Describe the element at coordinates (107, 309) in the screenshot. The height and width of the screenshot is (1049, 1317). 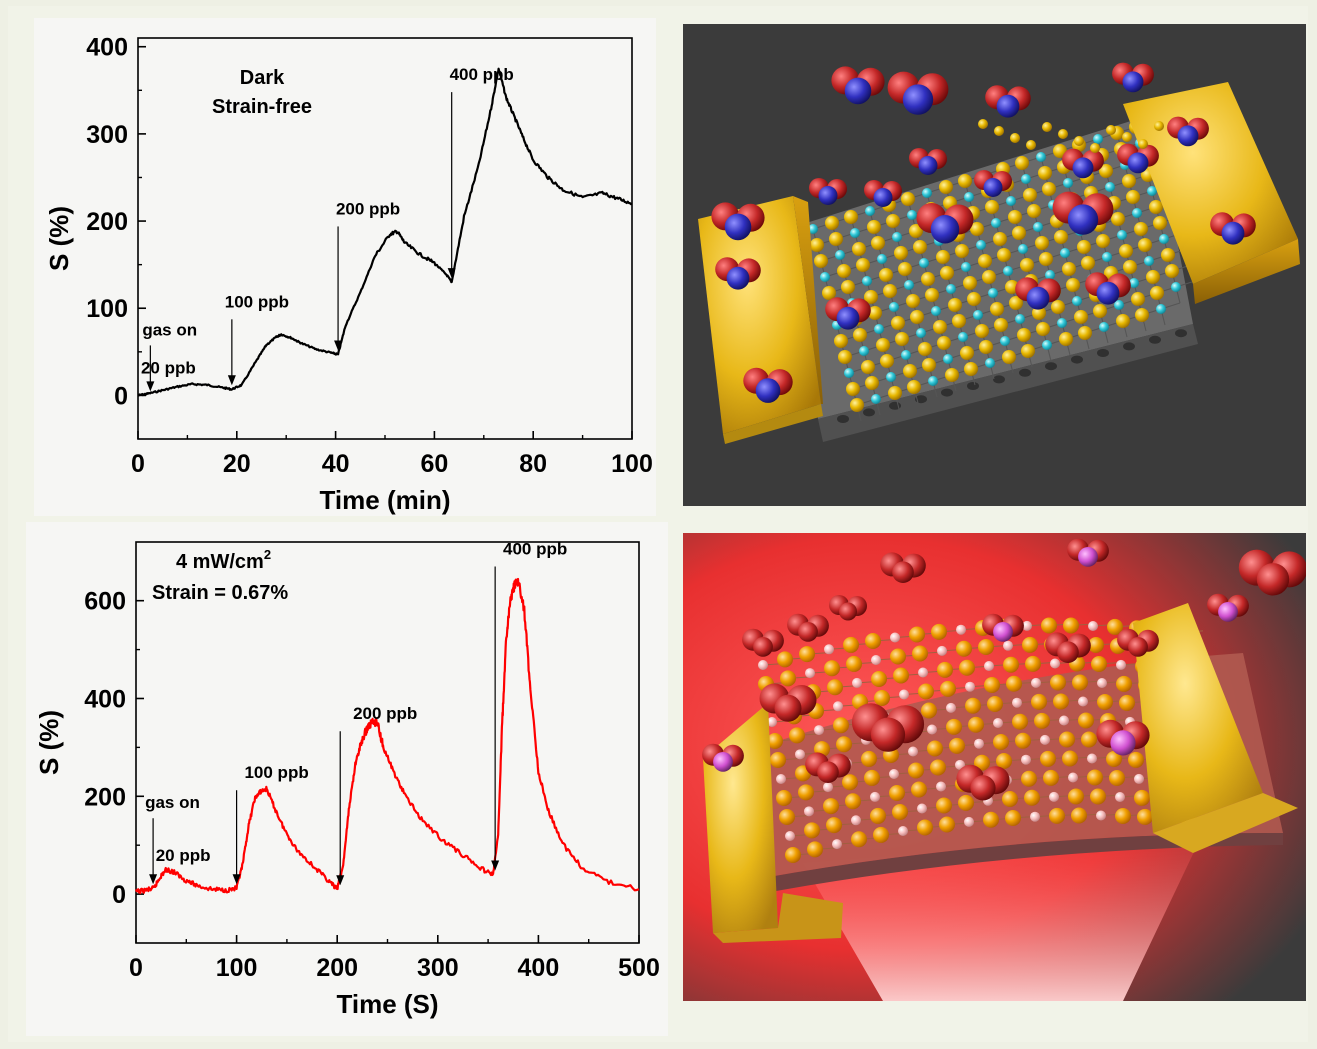
I see `y-tick-label: 100` at that location.